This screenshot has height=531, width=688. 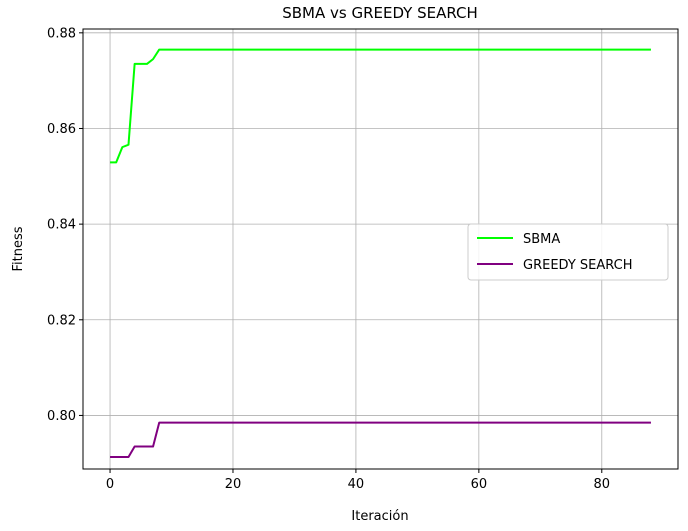 I want to click on y-tick-label: 0.82, so click(x=61, y=320).